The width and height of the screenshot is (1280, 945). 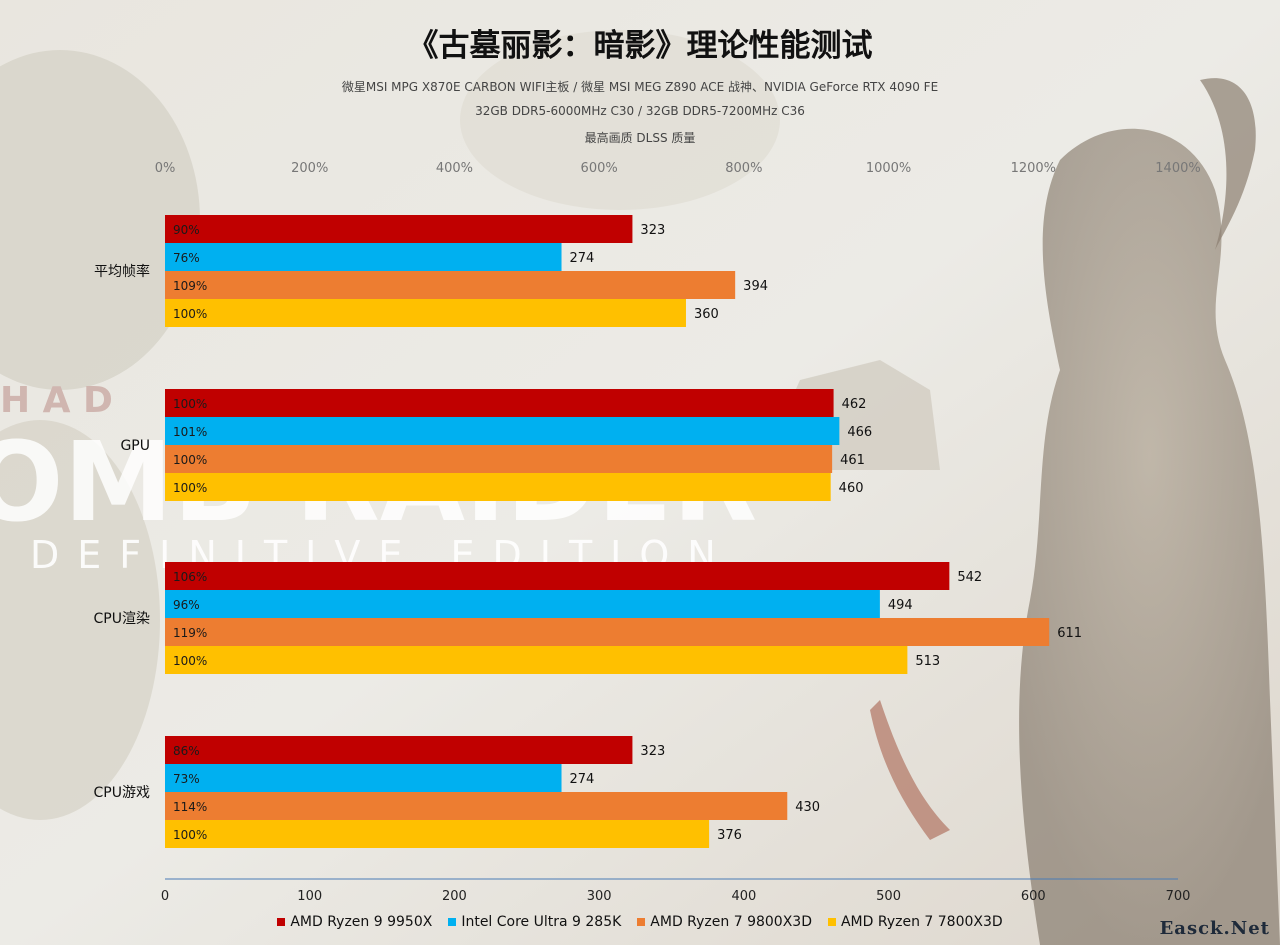 What do you see at coordinates (454, 896) in the screenshot?
I see `bottom-axis-tick-label: 200` at bounding box center [454, 896].